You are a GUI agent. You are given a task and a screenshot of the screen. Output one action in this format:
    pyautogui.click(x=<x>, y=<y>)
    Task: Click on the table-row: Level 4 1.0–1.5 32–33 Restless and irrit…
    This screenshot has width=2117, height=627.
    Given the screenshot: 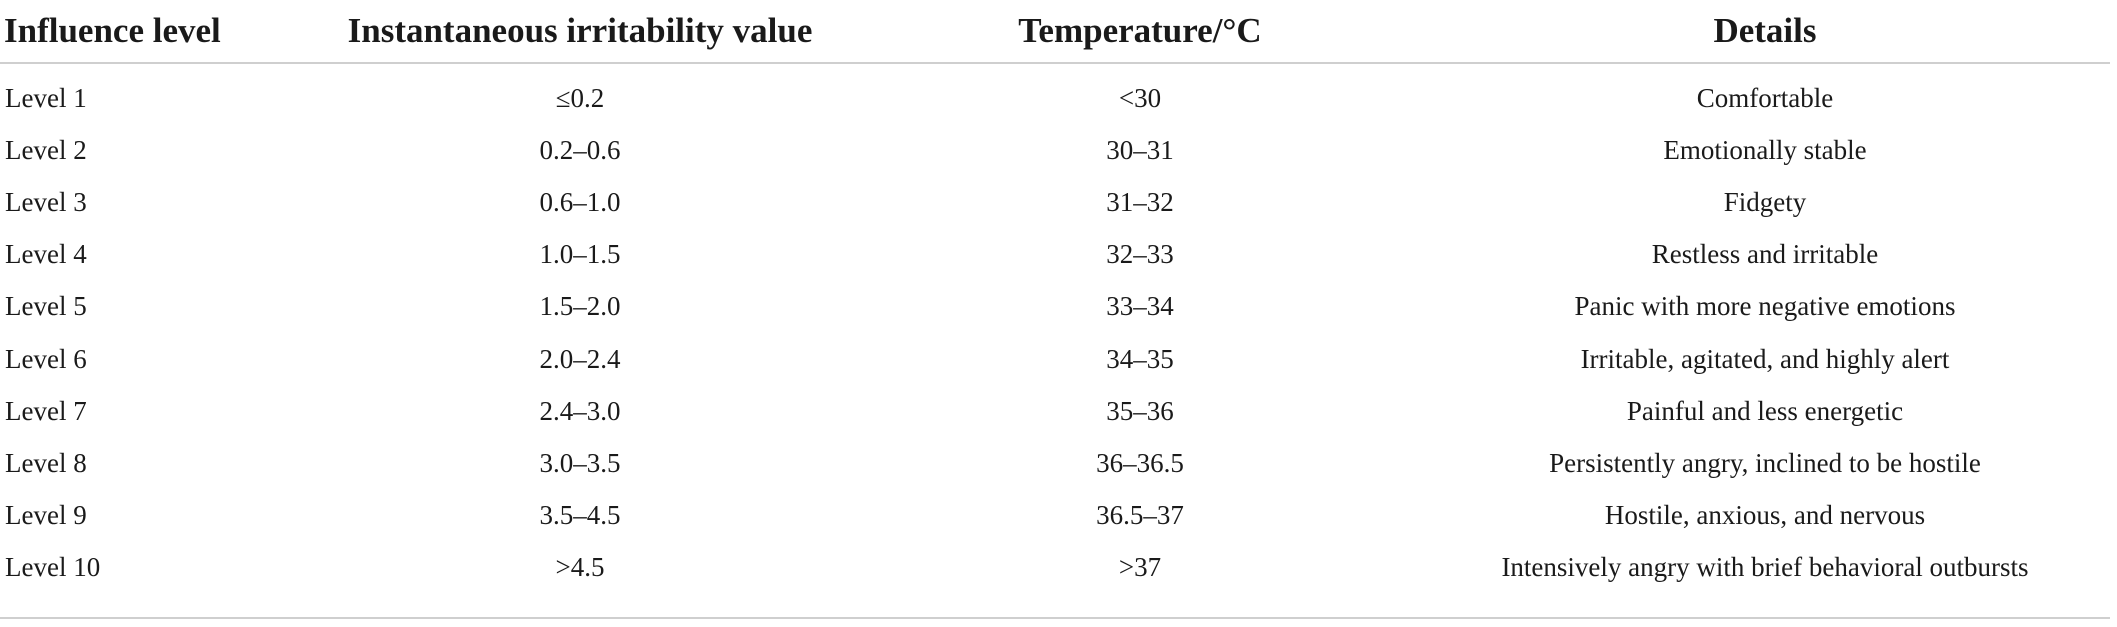 What is the action you would take?
    pyautogui.click(x=1055, y=255)
    